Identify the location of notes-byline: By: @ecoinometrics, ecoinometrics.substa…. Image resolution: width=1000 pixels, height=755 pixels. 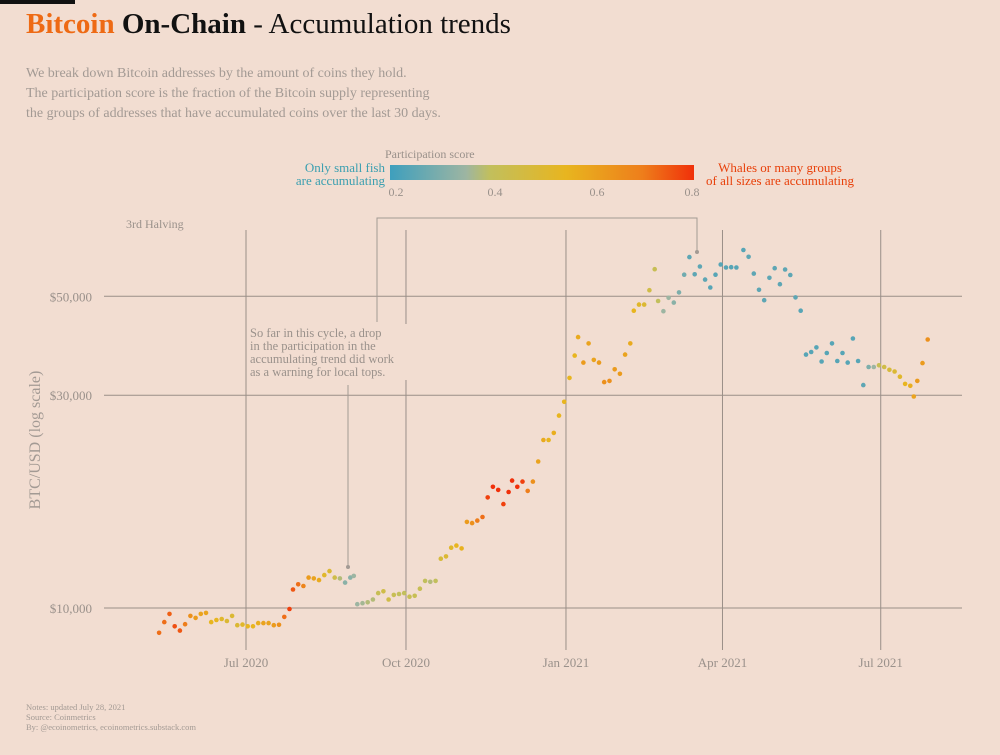
(111, 727).